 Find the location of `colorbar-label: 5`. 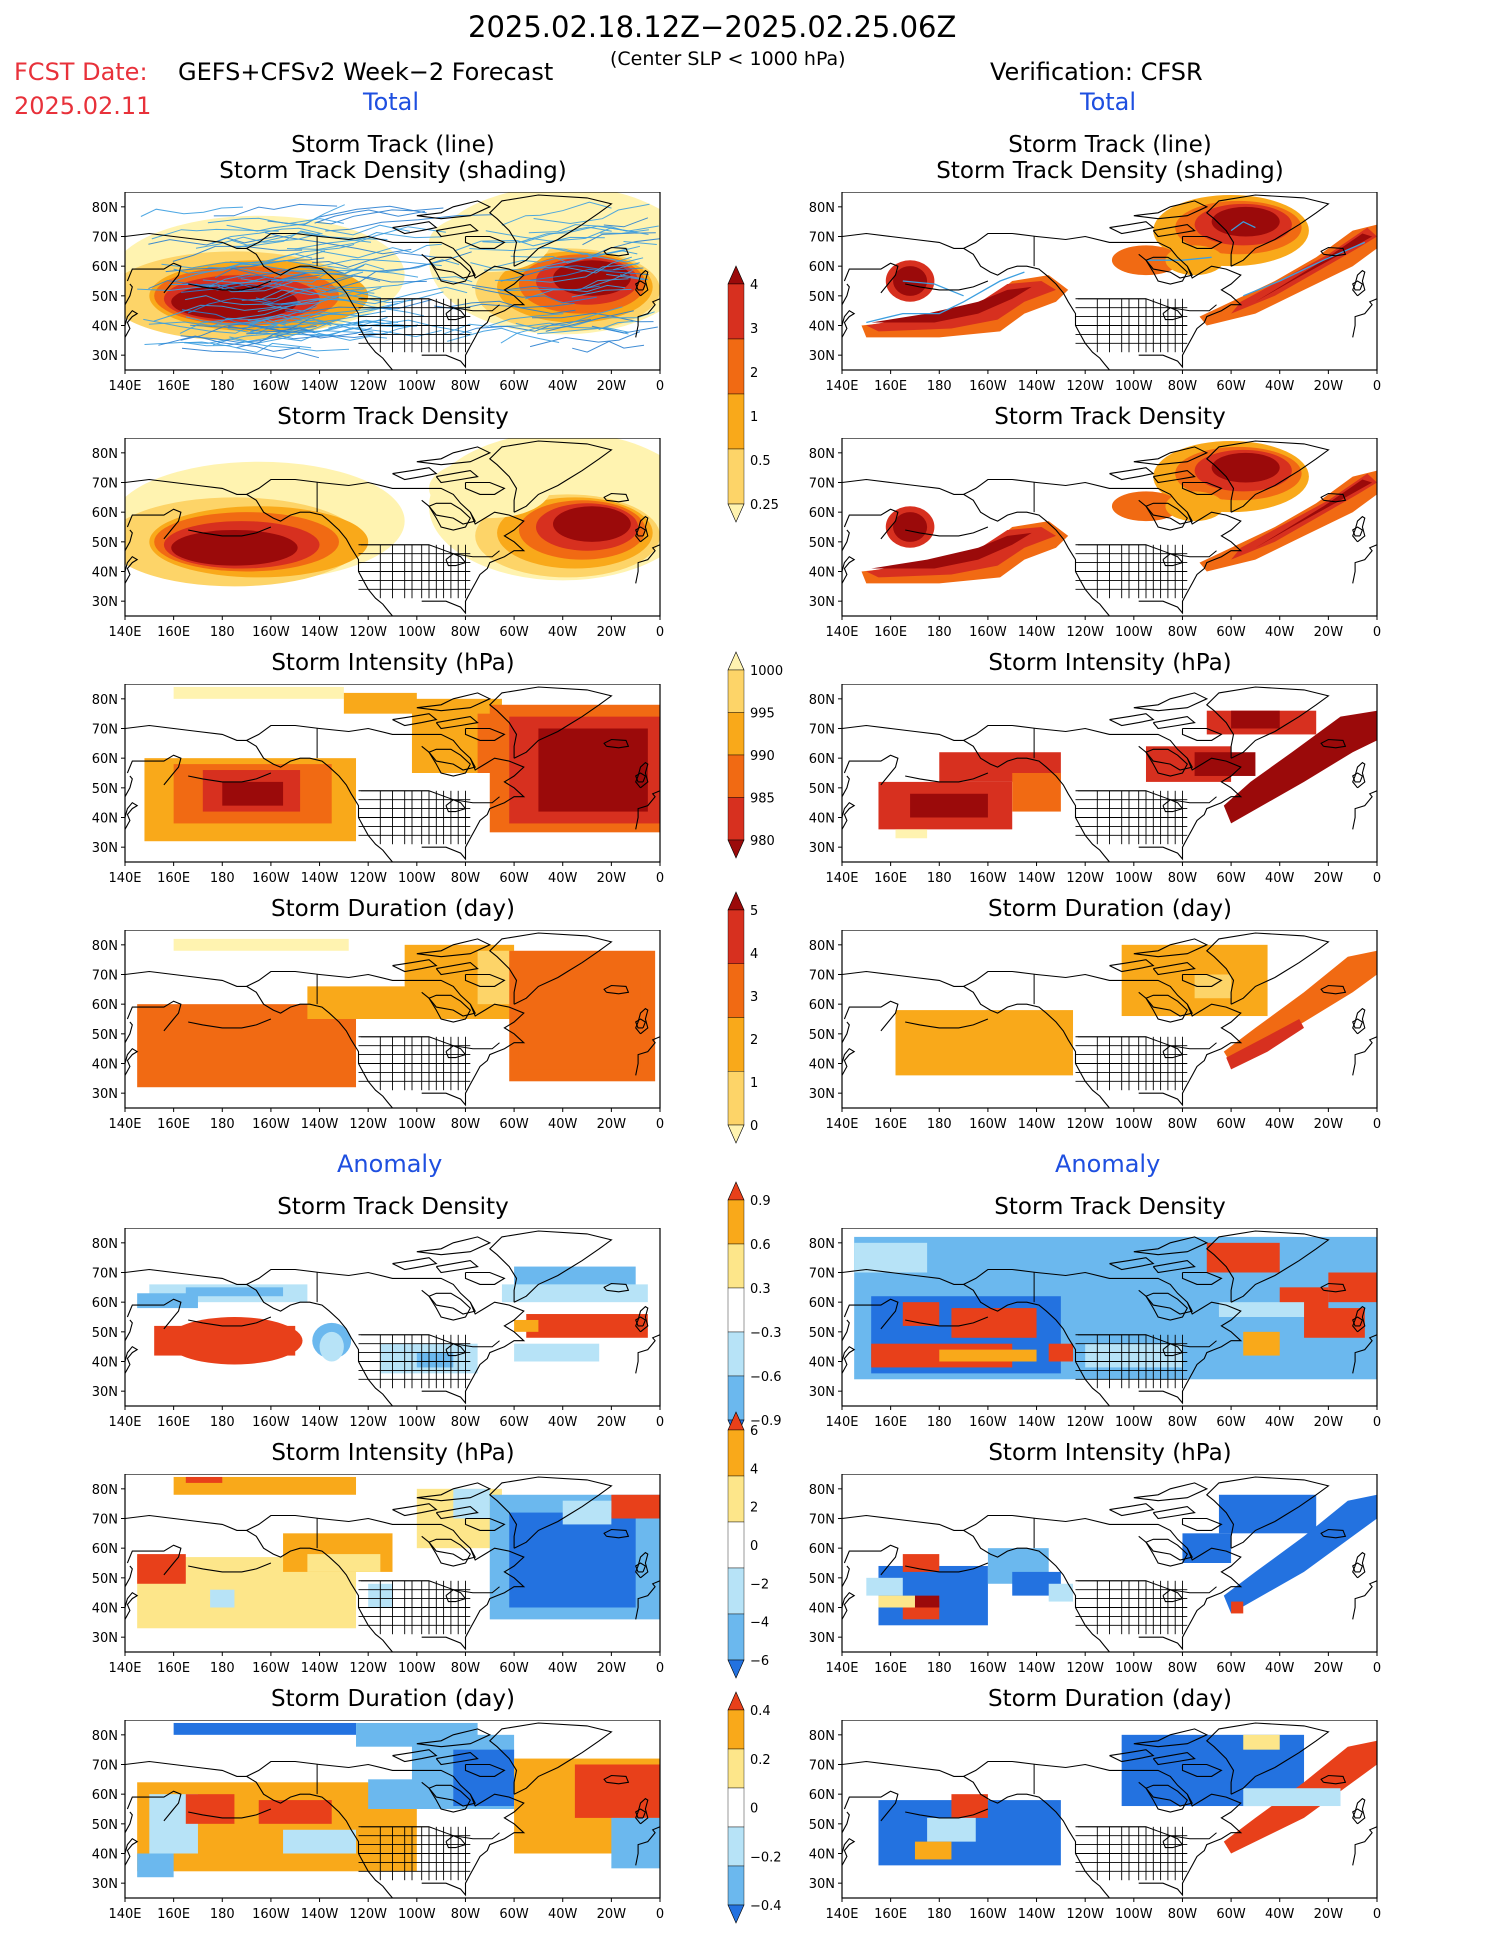

colorbar-label: 5 is located at coordinates (754, 911).